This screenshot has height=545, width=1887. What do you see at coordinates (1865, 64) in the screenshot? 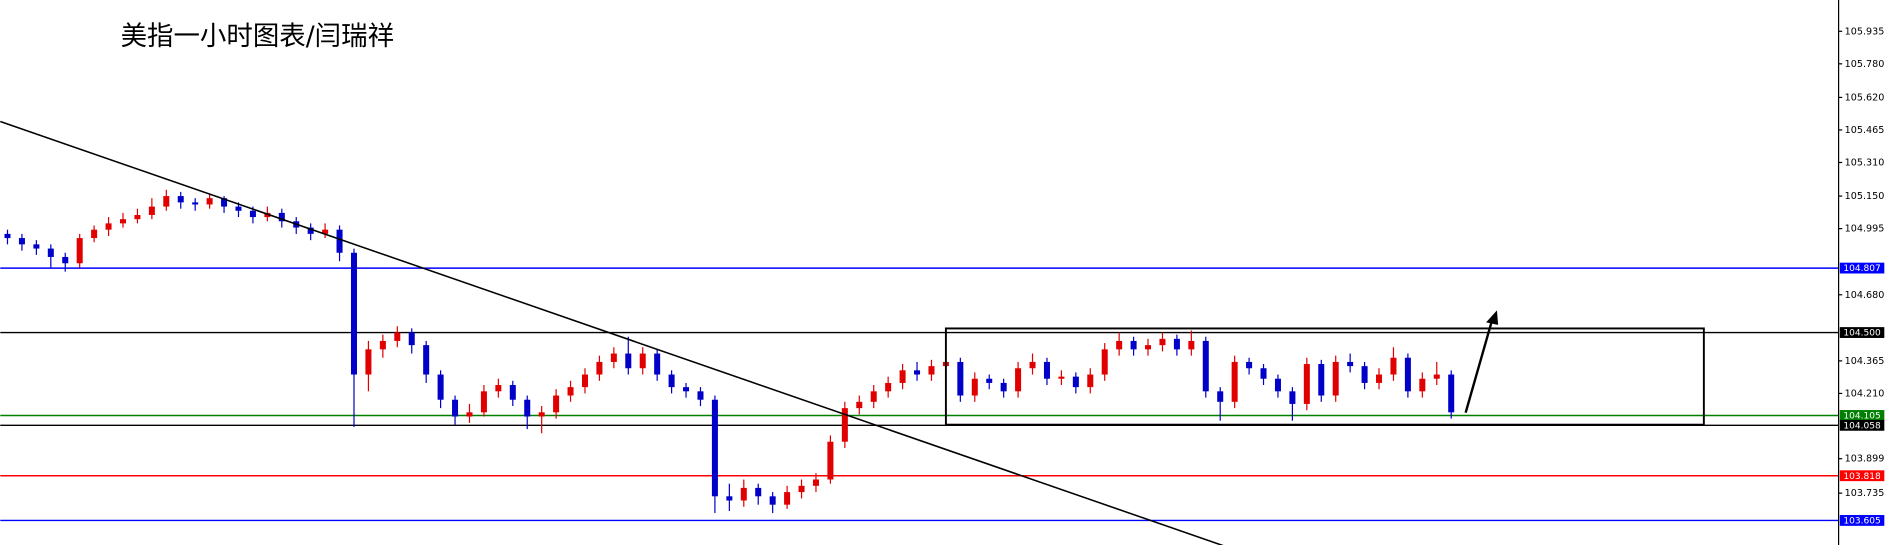
I see `y-tick-label: 105.780` at bounding box center [1865, 64].